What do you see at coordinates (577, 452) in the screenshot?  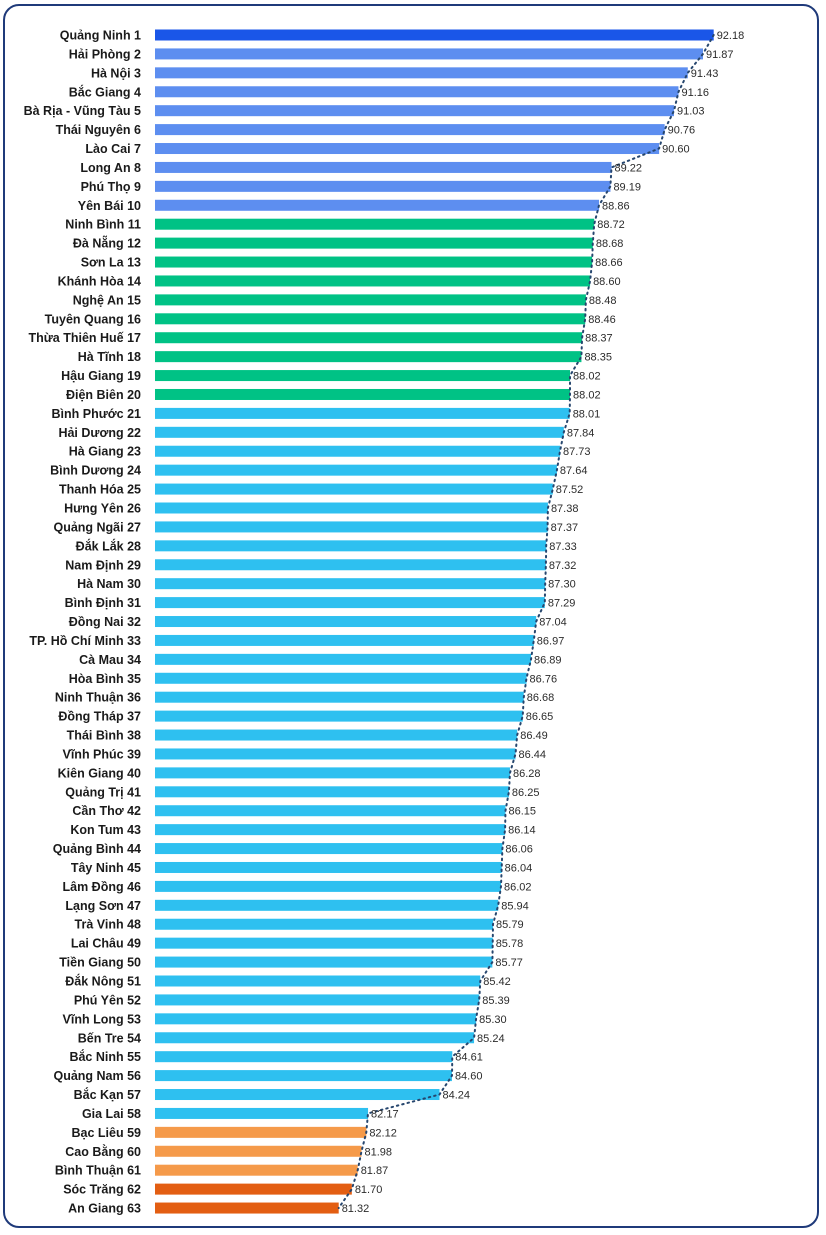 I see `value-label: 87.73` at bounding box center [577, 452].